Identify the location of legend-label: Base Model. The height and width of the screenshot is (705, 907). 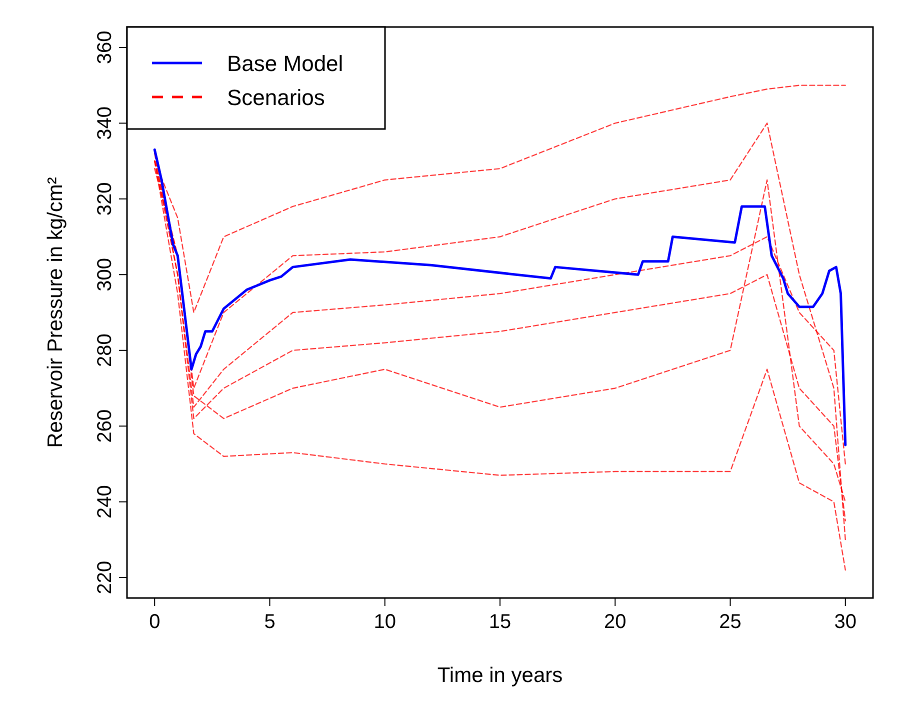
(285, 63).